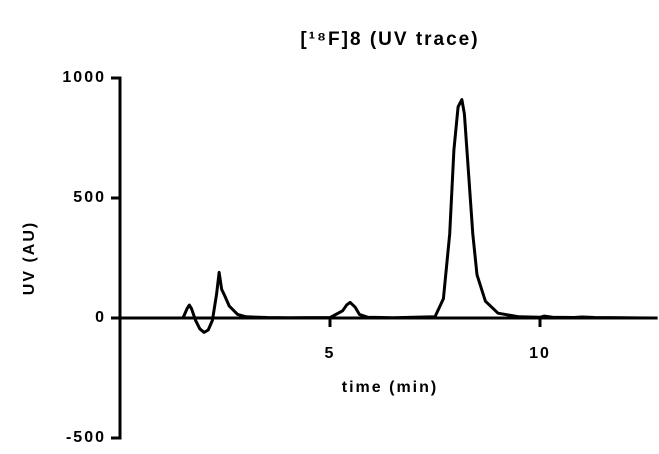 Image resolution: width=659 pixels, height=454 pixels. I want to click on chart-title: [¹⁸F]8 (UV trace), so click(389, 39).